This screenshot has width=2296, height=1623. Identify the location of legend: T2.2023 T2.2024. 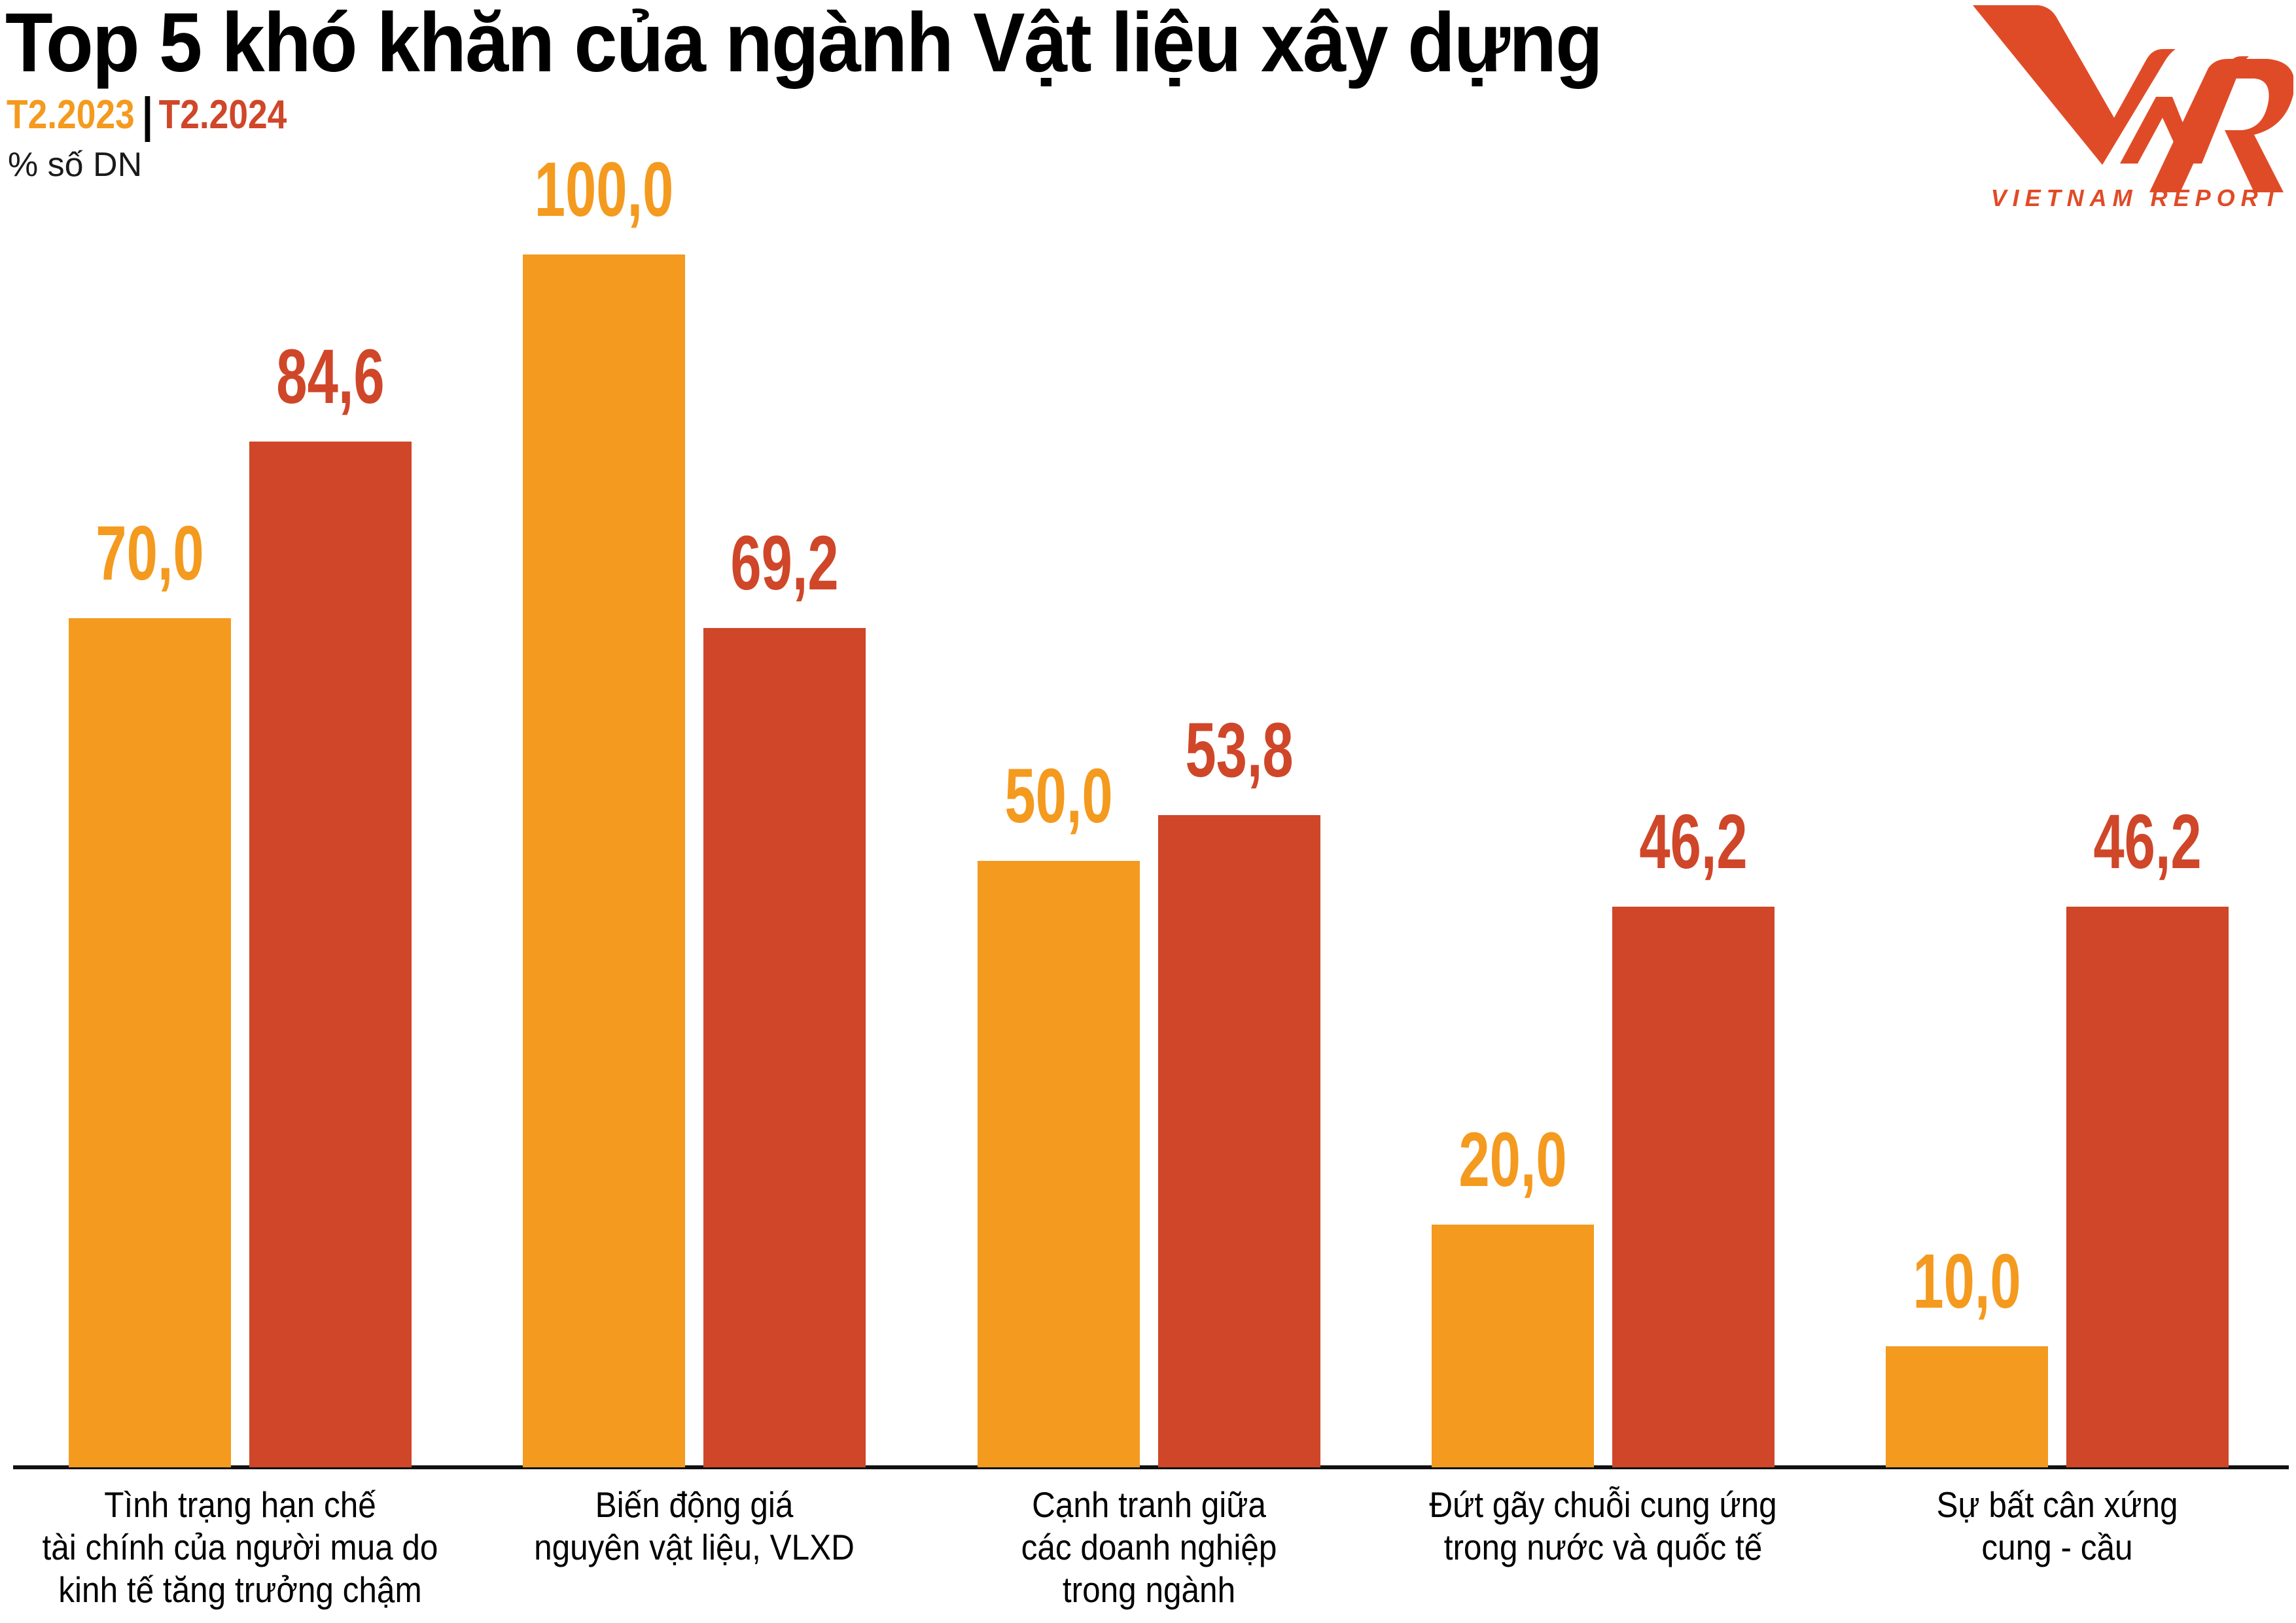
(147, 117).